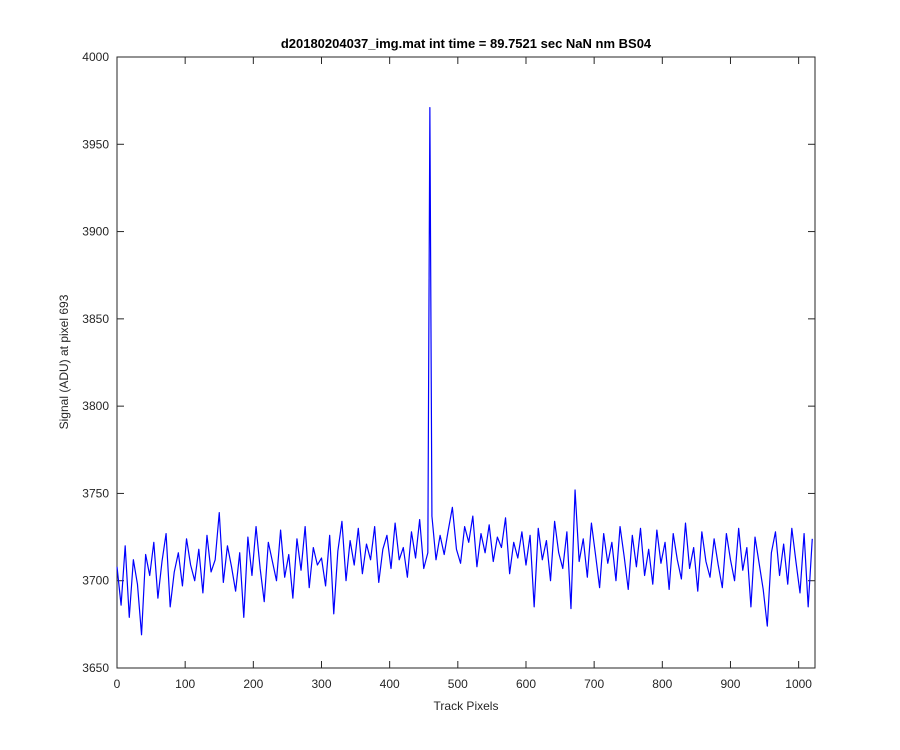 The width and height of the screenshot is (900, 750). Describe the element at coordinates (95, 406) in the screenshot. I see `y-tick-label: 3800` at that location.